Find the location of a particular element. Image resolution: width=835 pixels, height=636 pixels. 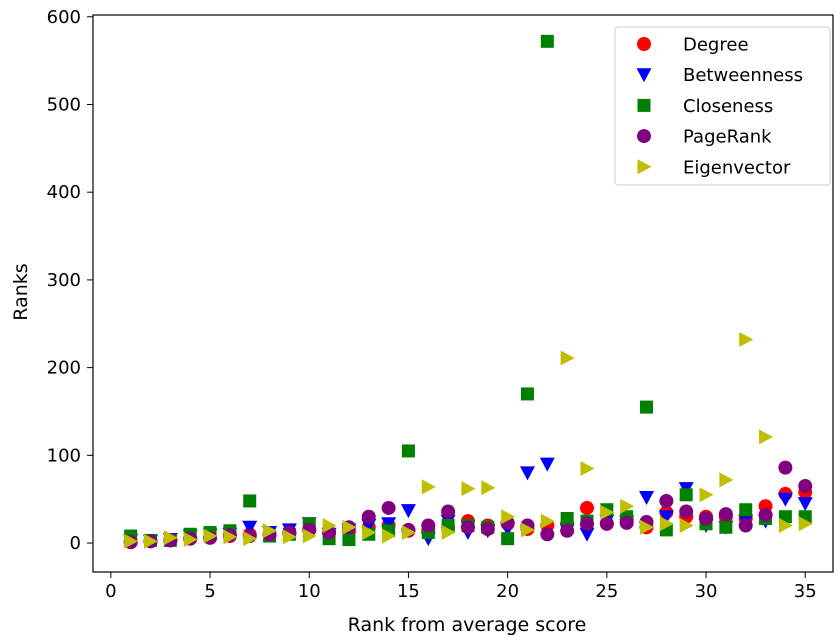

x-tick-label: 20 is located at coordinates (507, 591).